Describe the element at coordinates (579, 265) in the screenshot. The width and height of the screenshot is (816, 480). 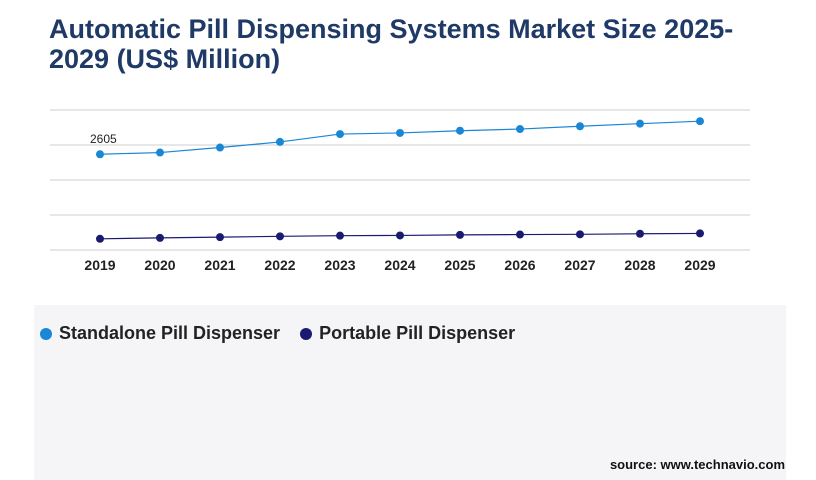
I see `x-tick-label: 2027` at that location.